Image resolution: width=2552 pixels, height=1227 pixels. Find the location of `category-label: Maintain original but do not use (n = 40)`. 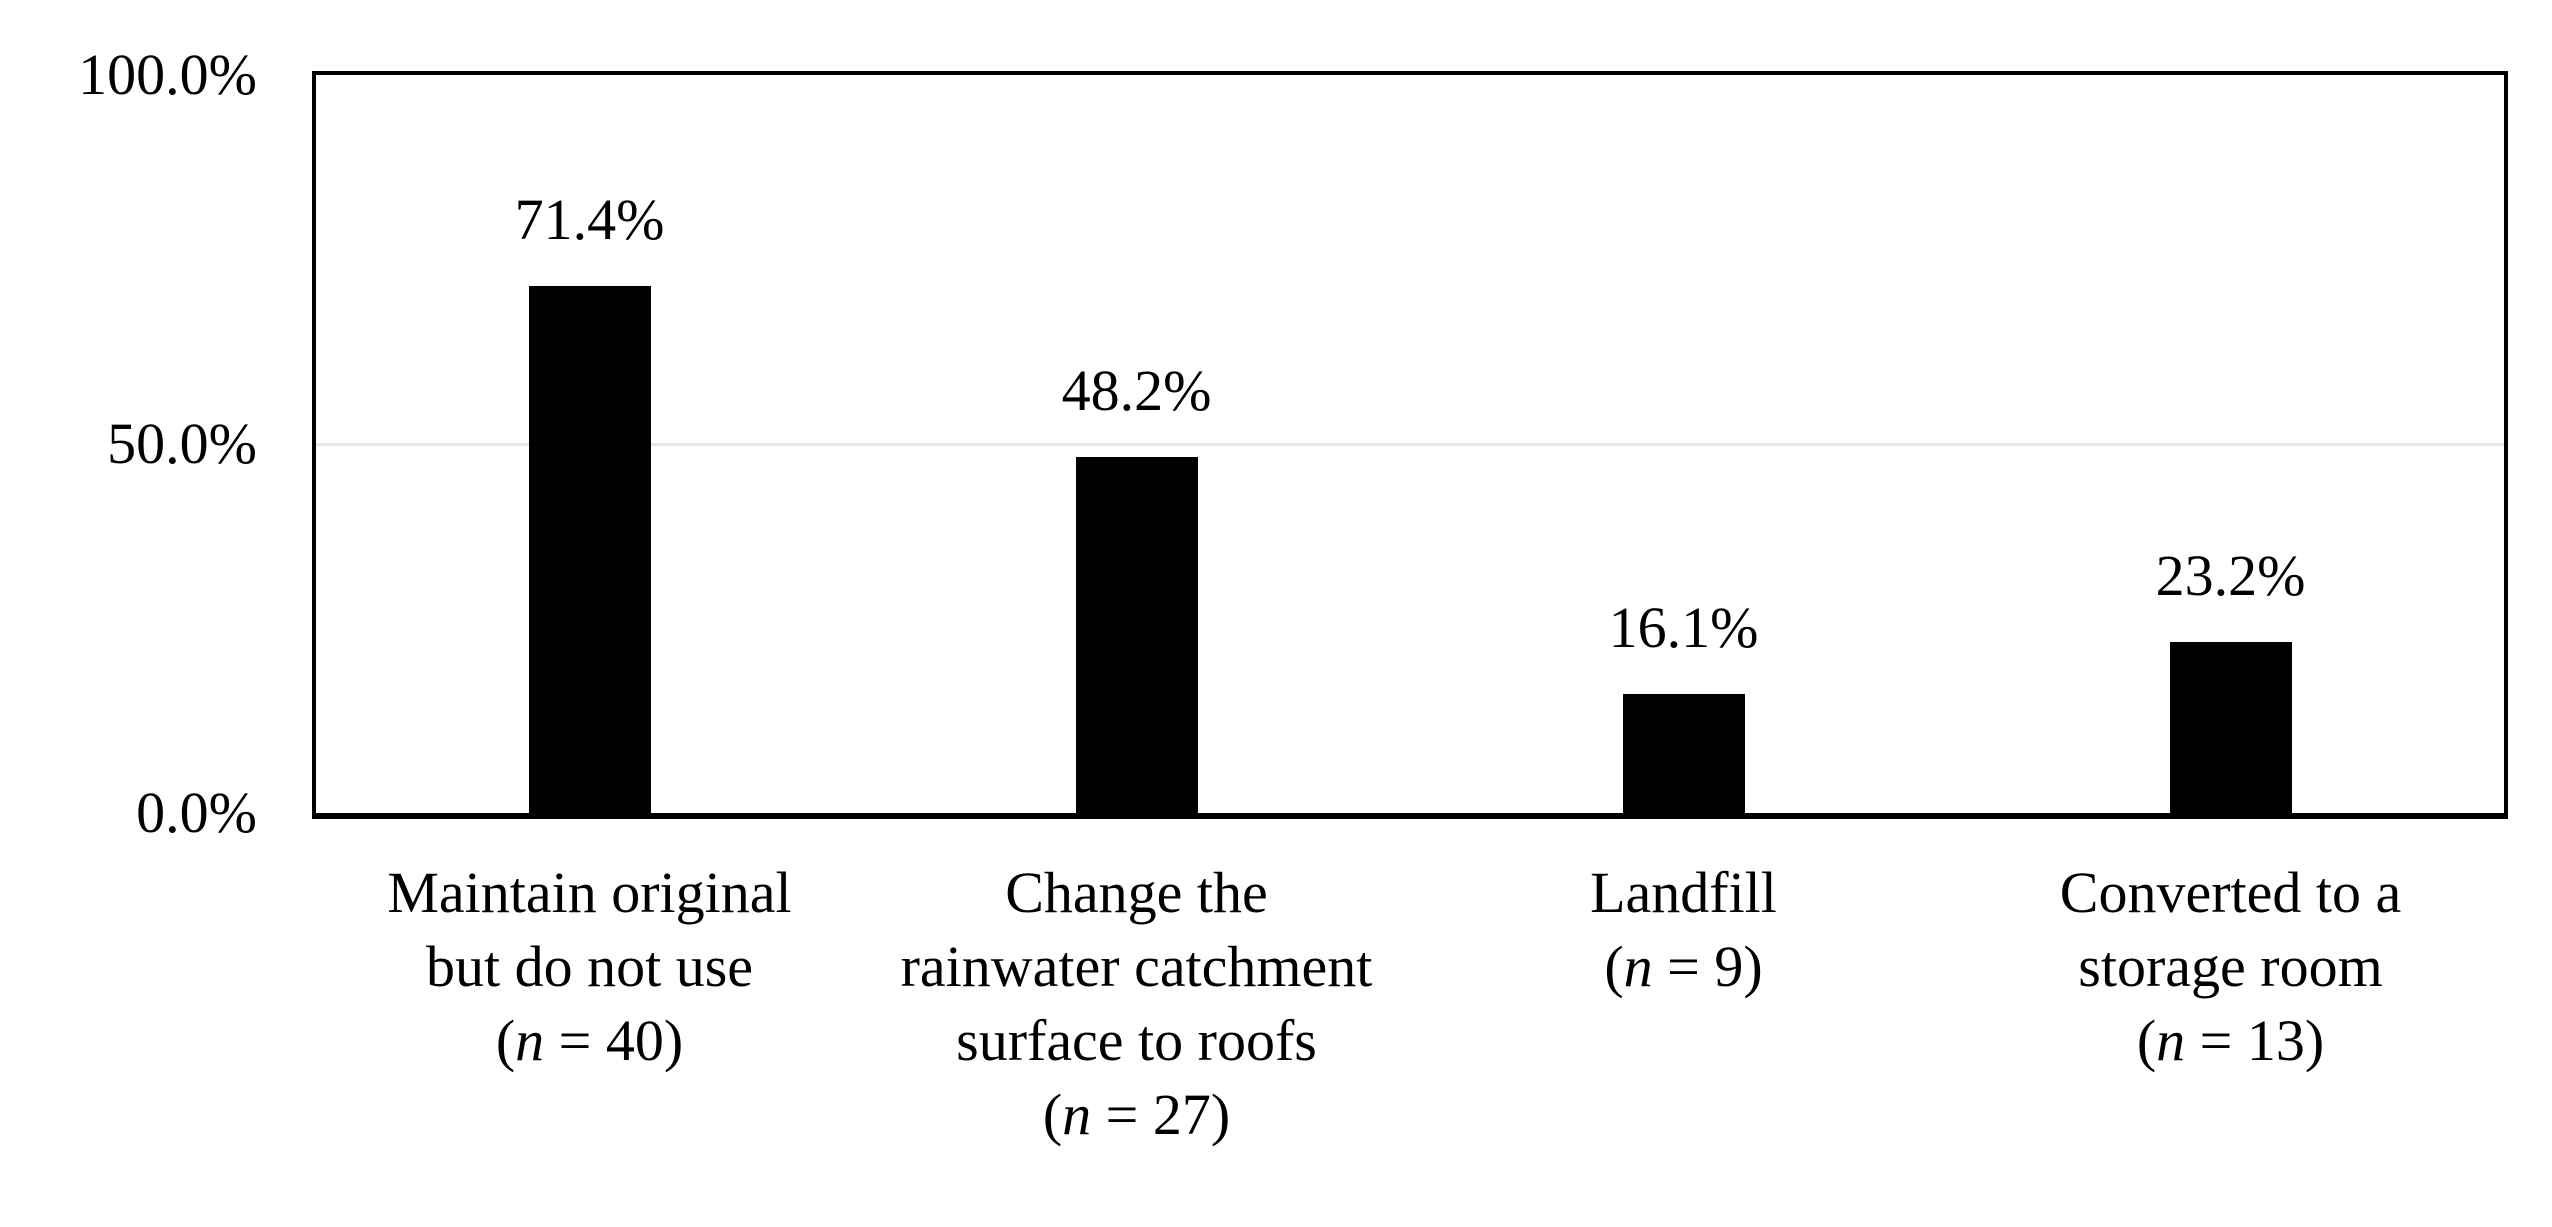

category-label: Maintain original but do not use (n = 40) is located at coordinates (589, 967).